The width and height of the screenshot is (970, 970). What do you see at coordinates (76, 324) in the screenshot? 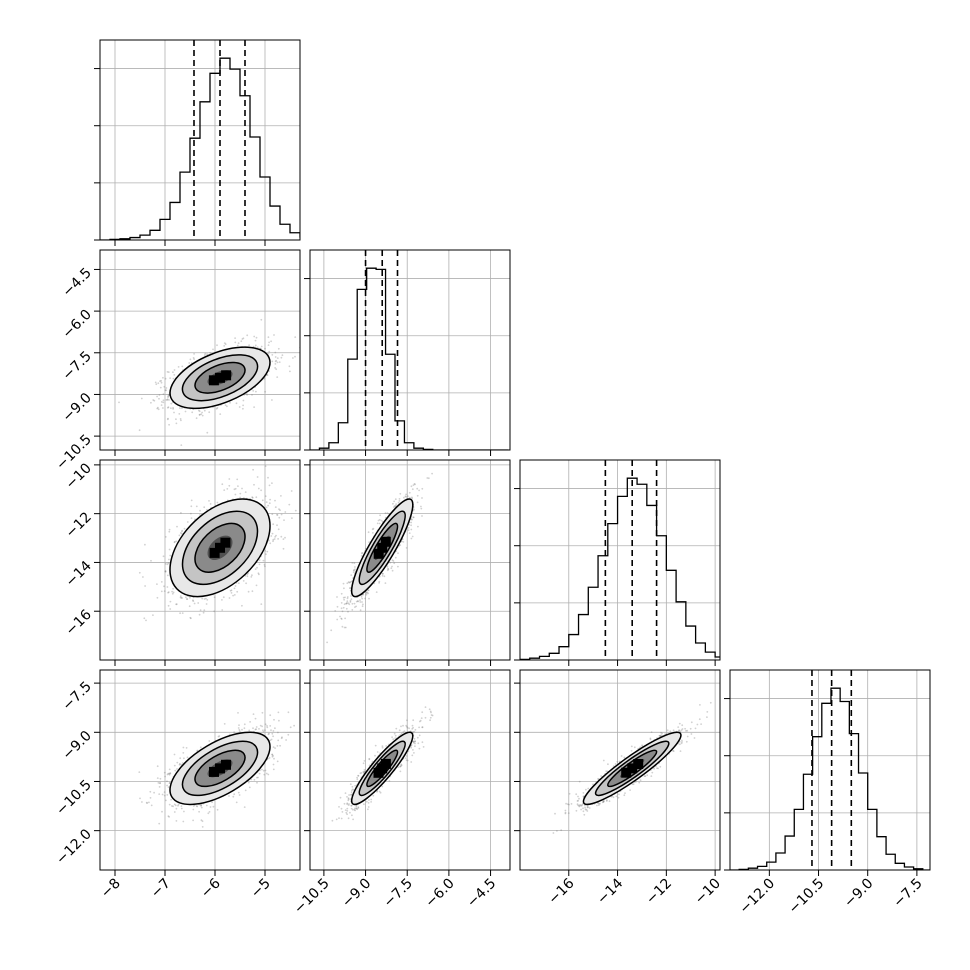
I see `y-tick-label: −6.0` at bounding box center [76, 324].